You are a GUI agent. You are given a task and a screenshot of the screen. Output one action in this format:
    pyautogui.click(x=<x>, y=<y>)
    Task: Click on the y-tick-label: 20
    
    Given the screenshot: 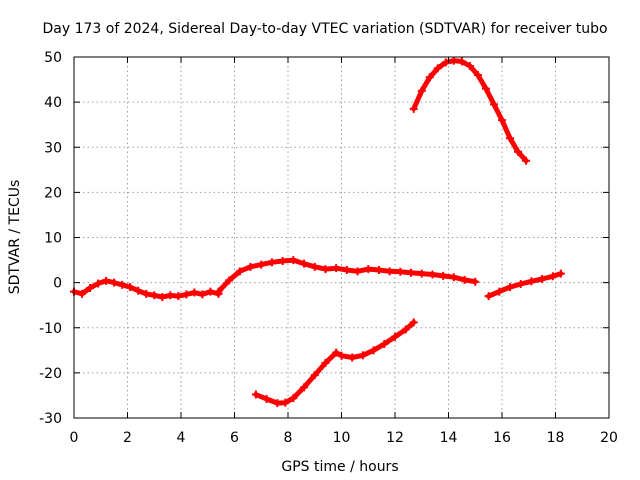 What is the action you would take?
    pyautogui.click(x=53, y=193)
    